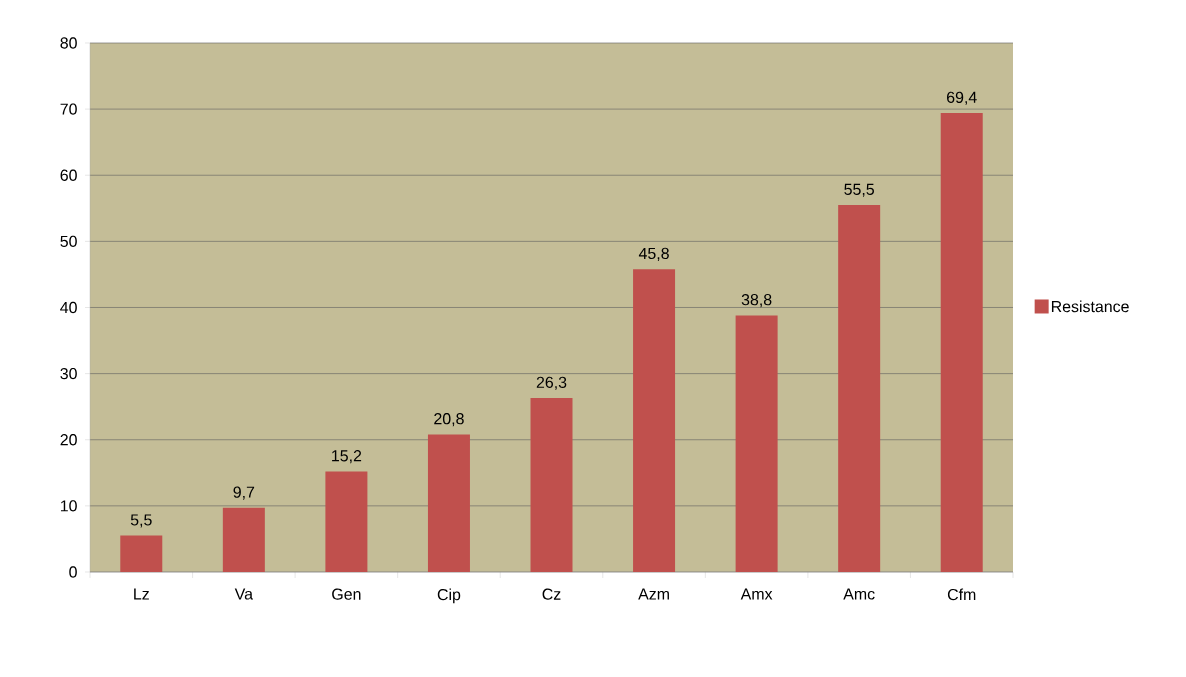 The width and height of the screenshot is (1186, 677). I want to click on x-tick-label: Va, so click(243, 594).